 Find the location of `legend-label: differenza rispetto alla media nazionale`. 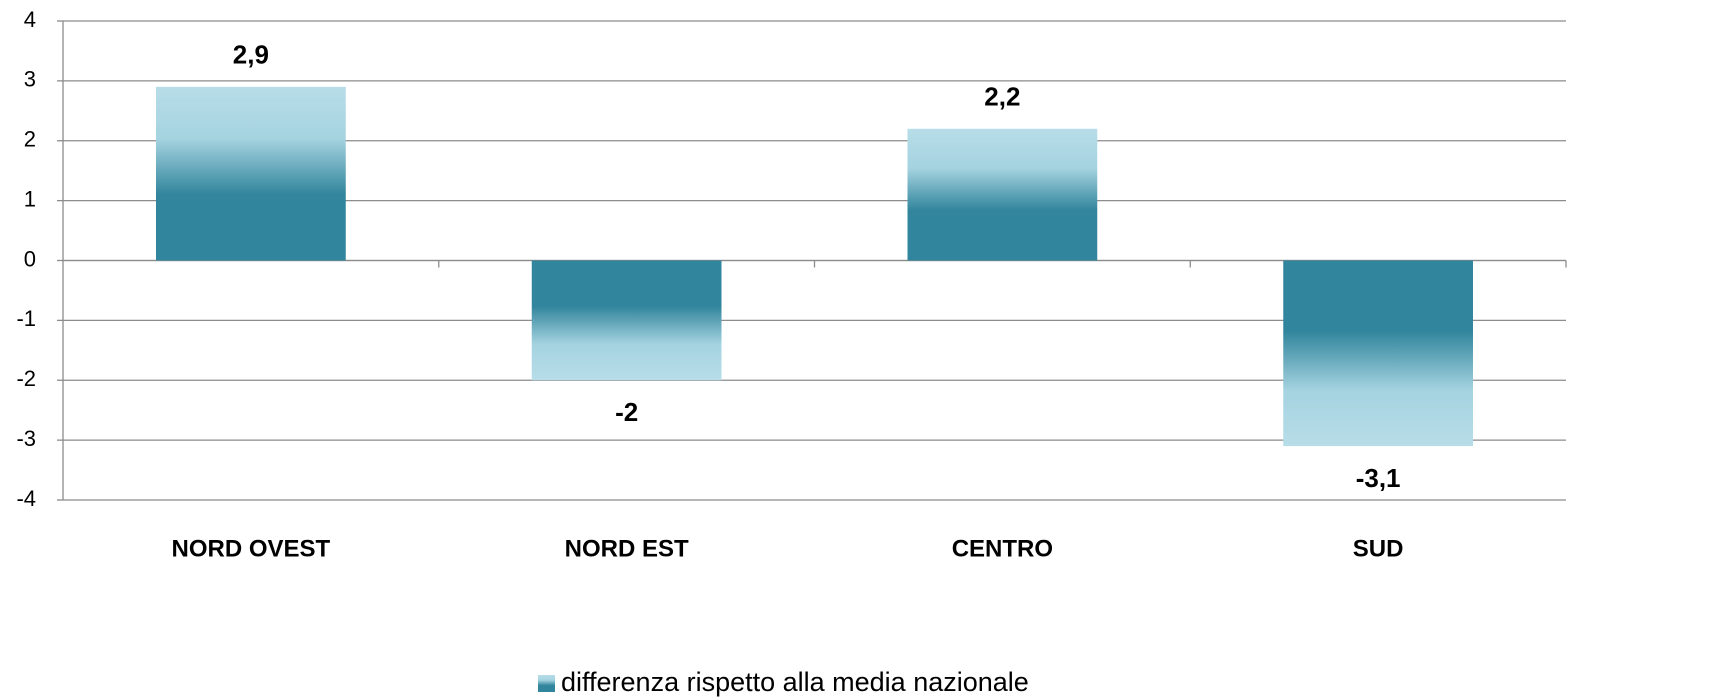

legend-label: differenza rispetto alla media nazionale is located at coordinates (795, 682).